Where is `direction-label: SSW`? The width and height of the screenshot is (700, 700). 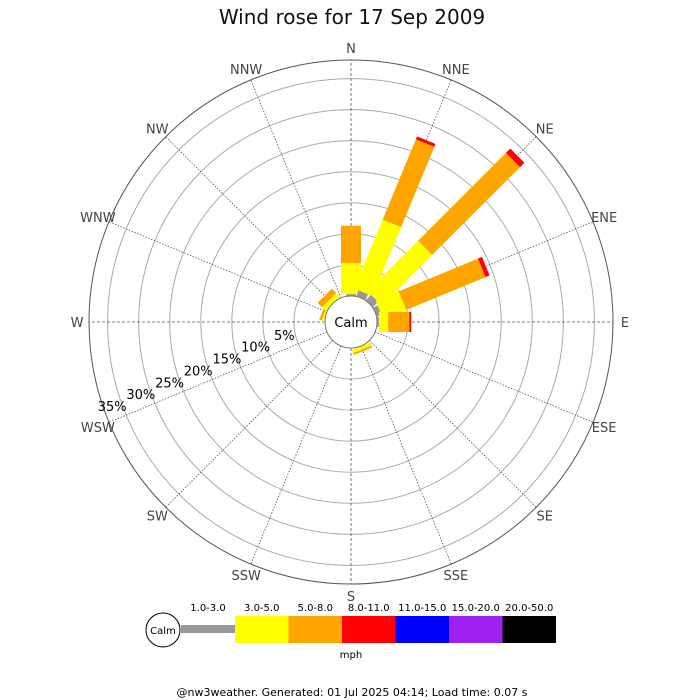
direction-label: SSW is located at coordinates (246, 576).